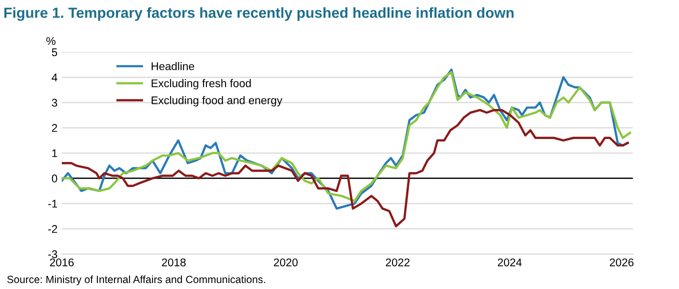 This screenshot has width=679, height=289. Describe the element at coordinates (622, 262) in the screenshot. I see `x-tick-label: 2026` at that location.